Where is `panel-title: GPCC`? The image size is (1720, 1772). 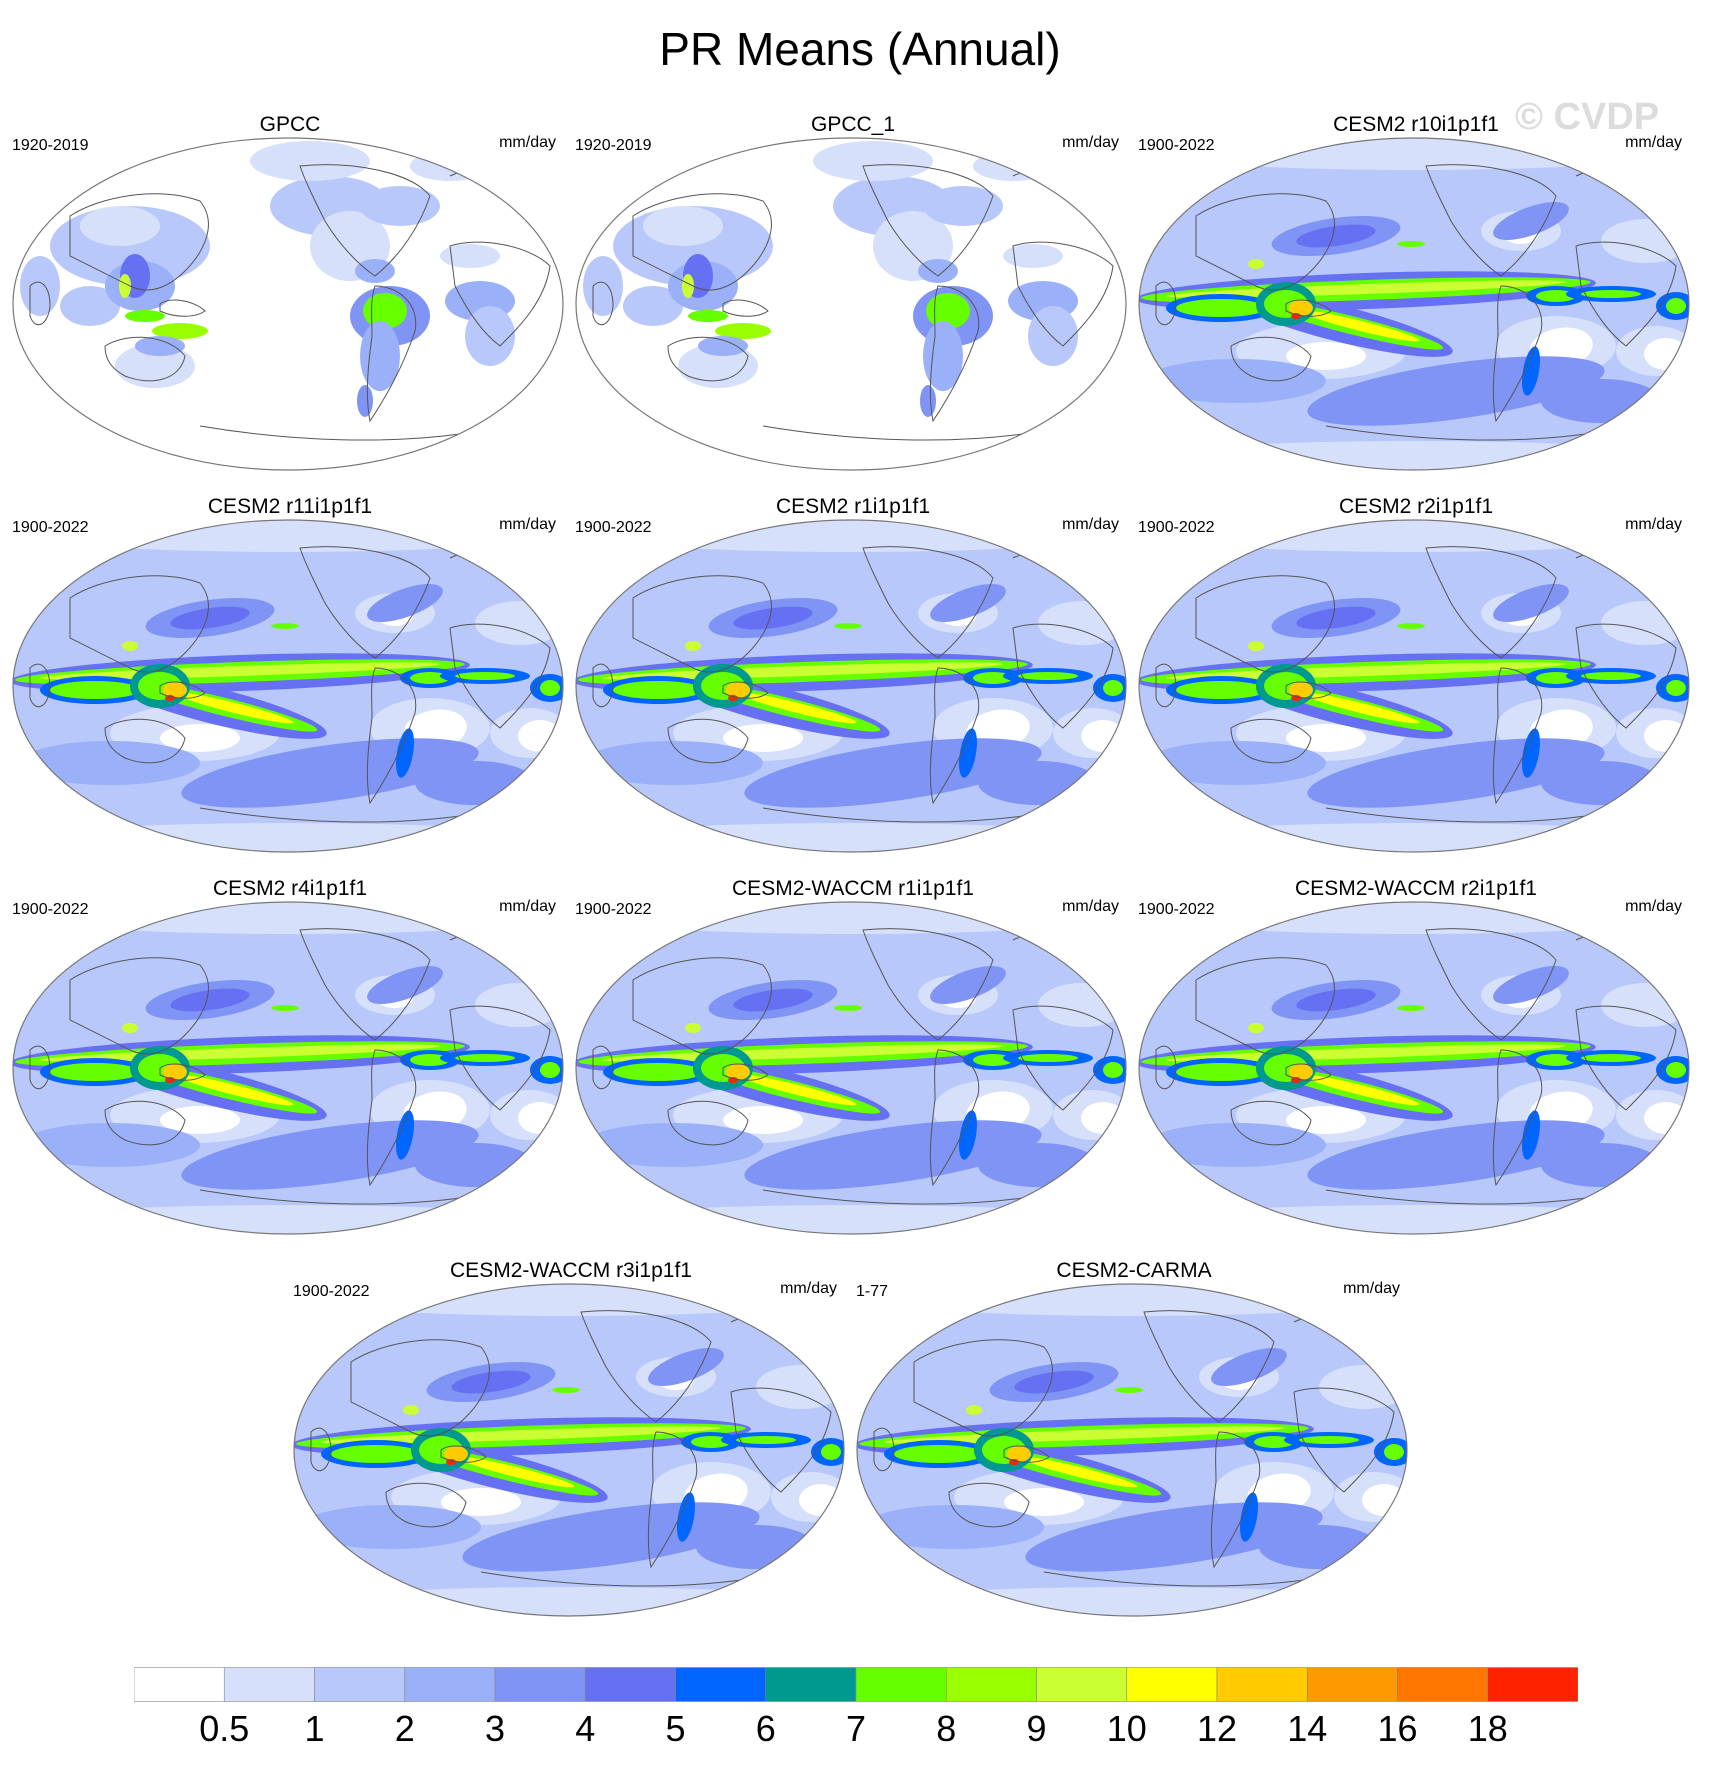 panel-title: GPCC is located at coordinates (290, 124).